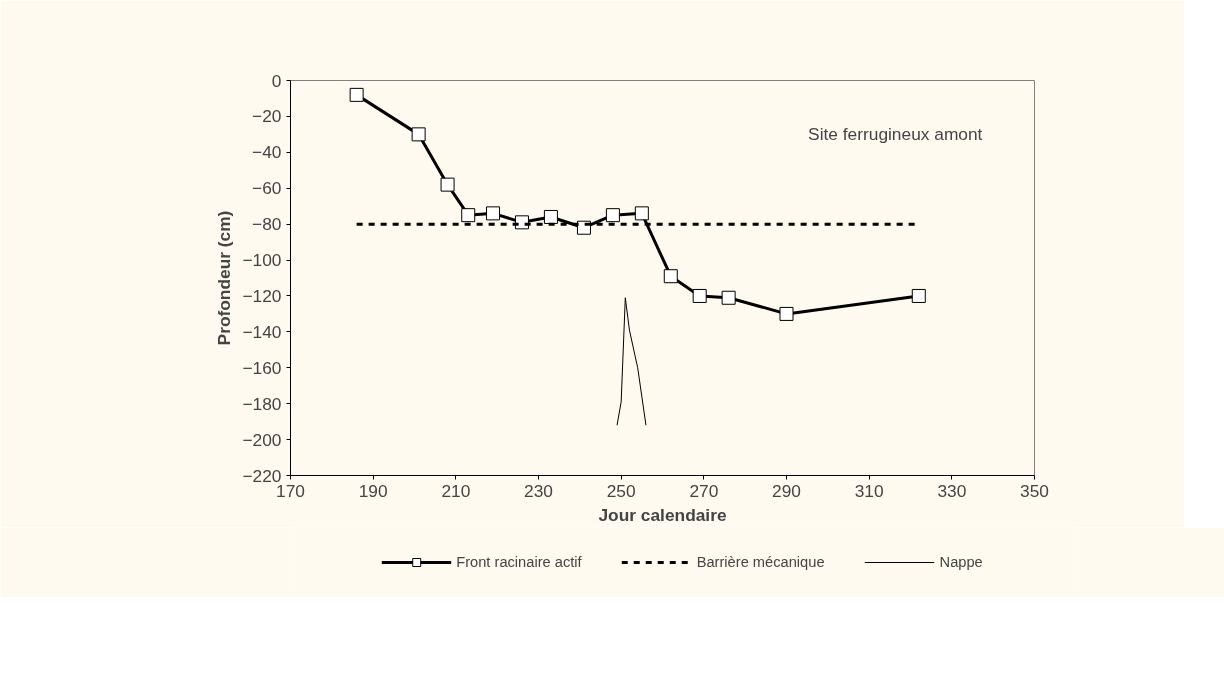 The height and width of the screenshot is (695, 1224). I want to click on y-tick-label: −220, so click(262, 475).